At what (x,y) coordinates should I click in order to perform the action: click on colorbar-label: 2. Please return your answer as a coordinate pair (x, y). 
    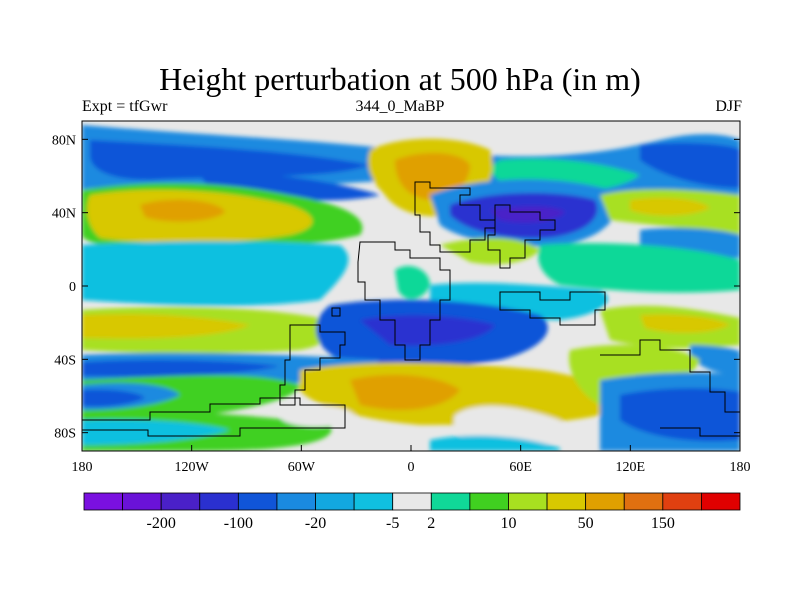
    Looking at the image, I should click on (431, 523).